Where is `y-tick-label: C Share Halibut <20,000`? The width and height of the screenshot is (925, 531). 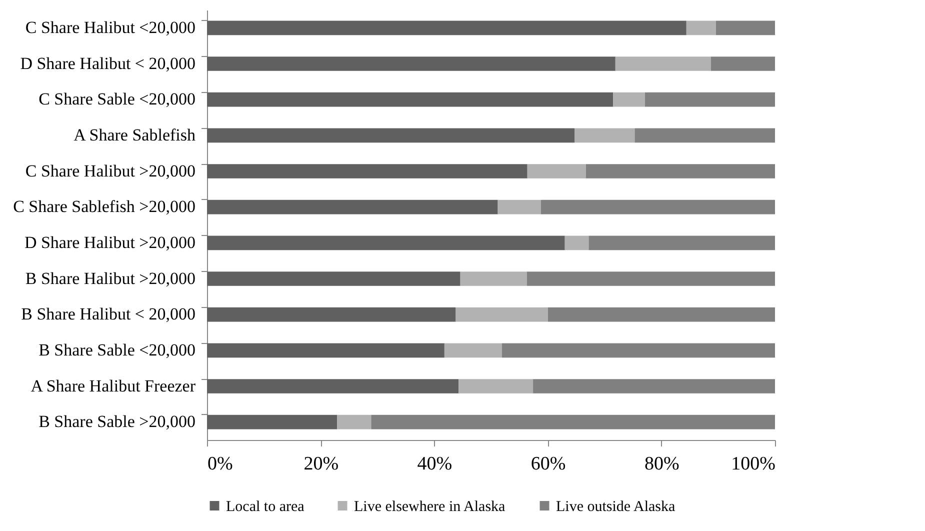 y-tick-label: C Share Halibut <20,000 is located at coordinates (110, 27).